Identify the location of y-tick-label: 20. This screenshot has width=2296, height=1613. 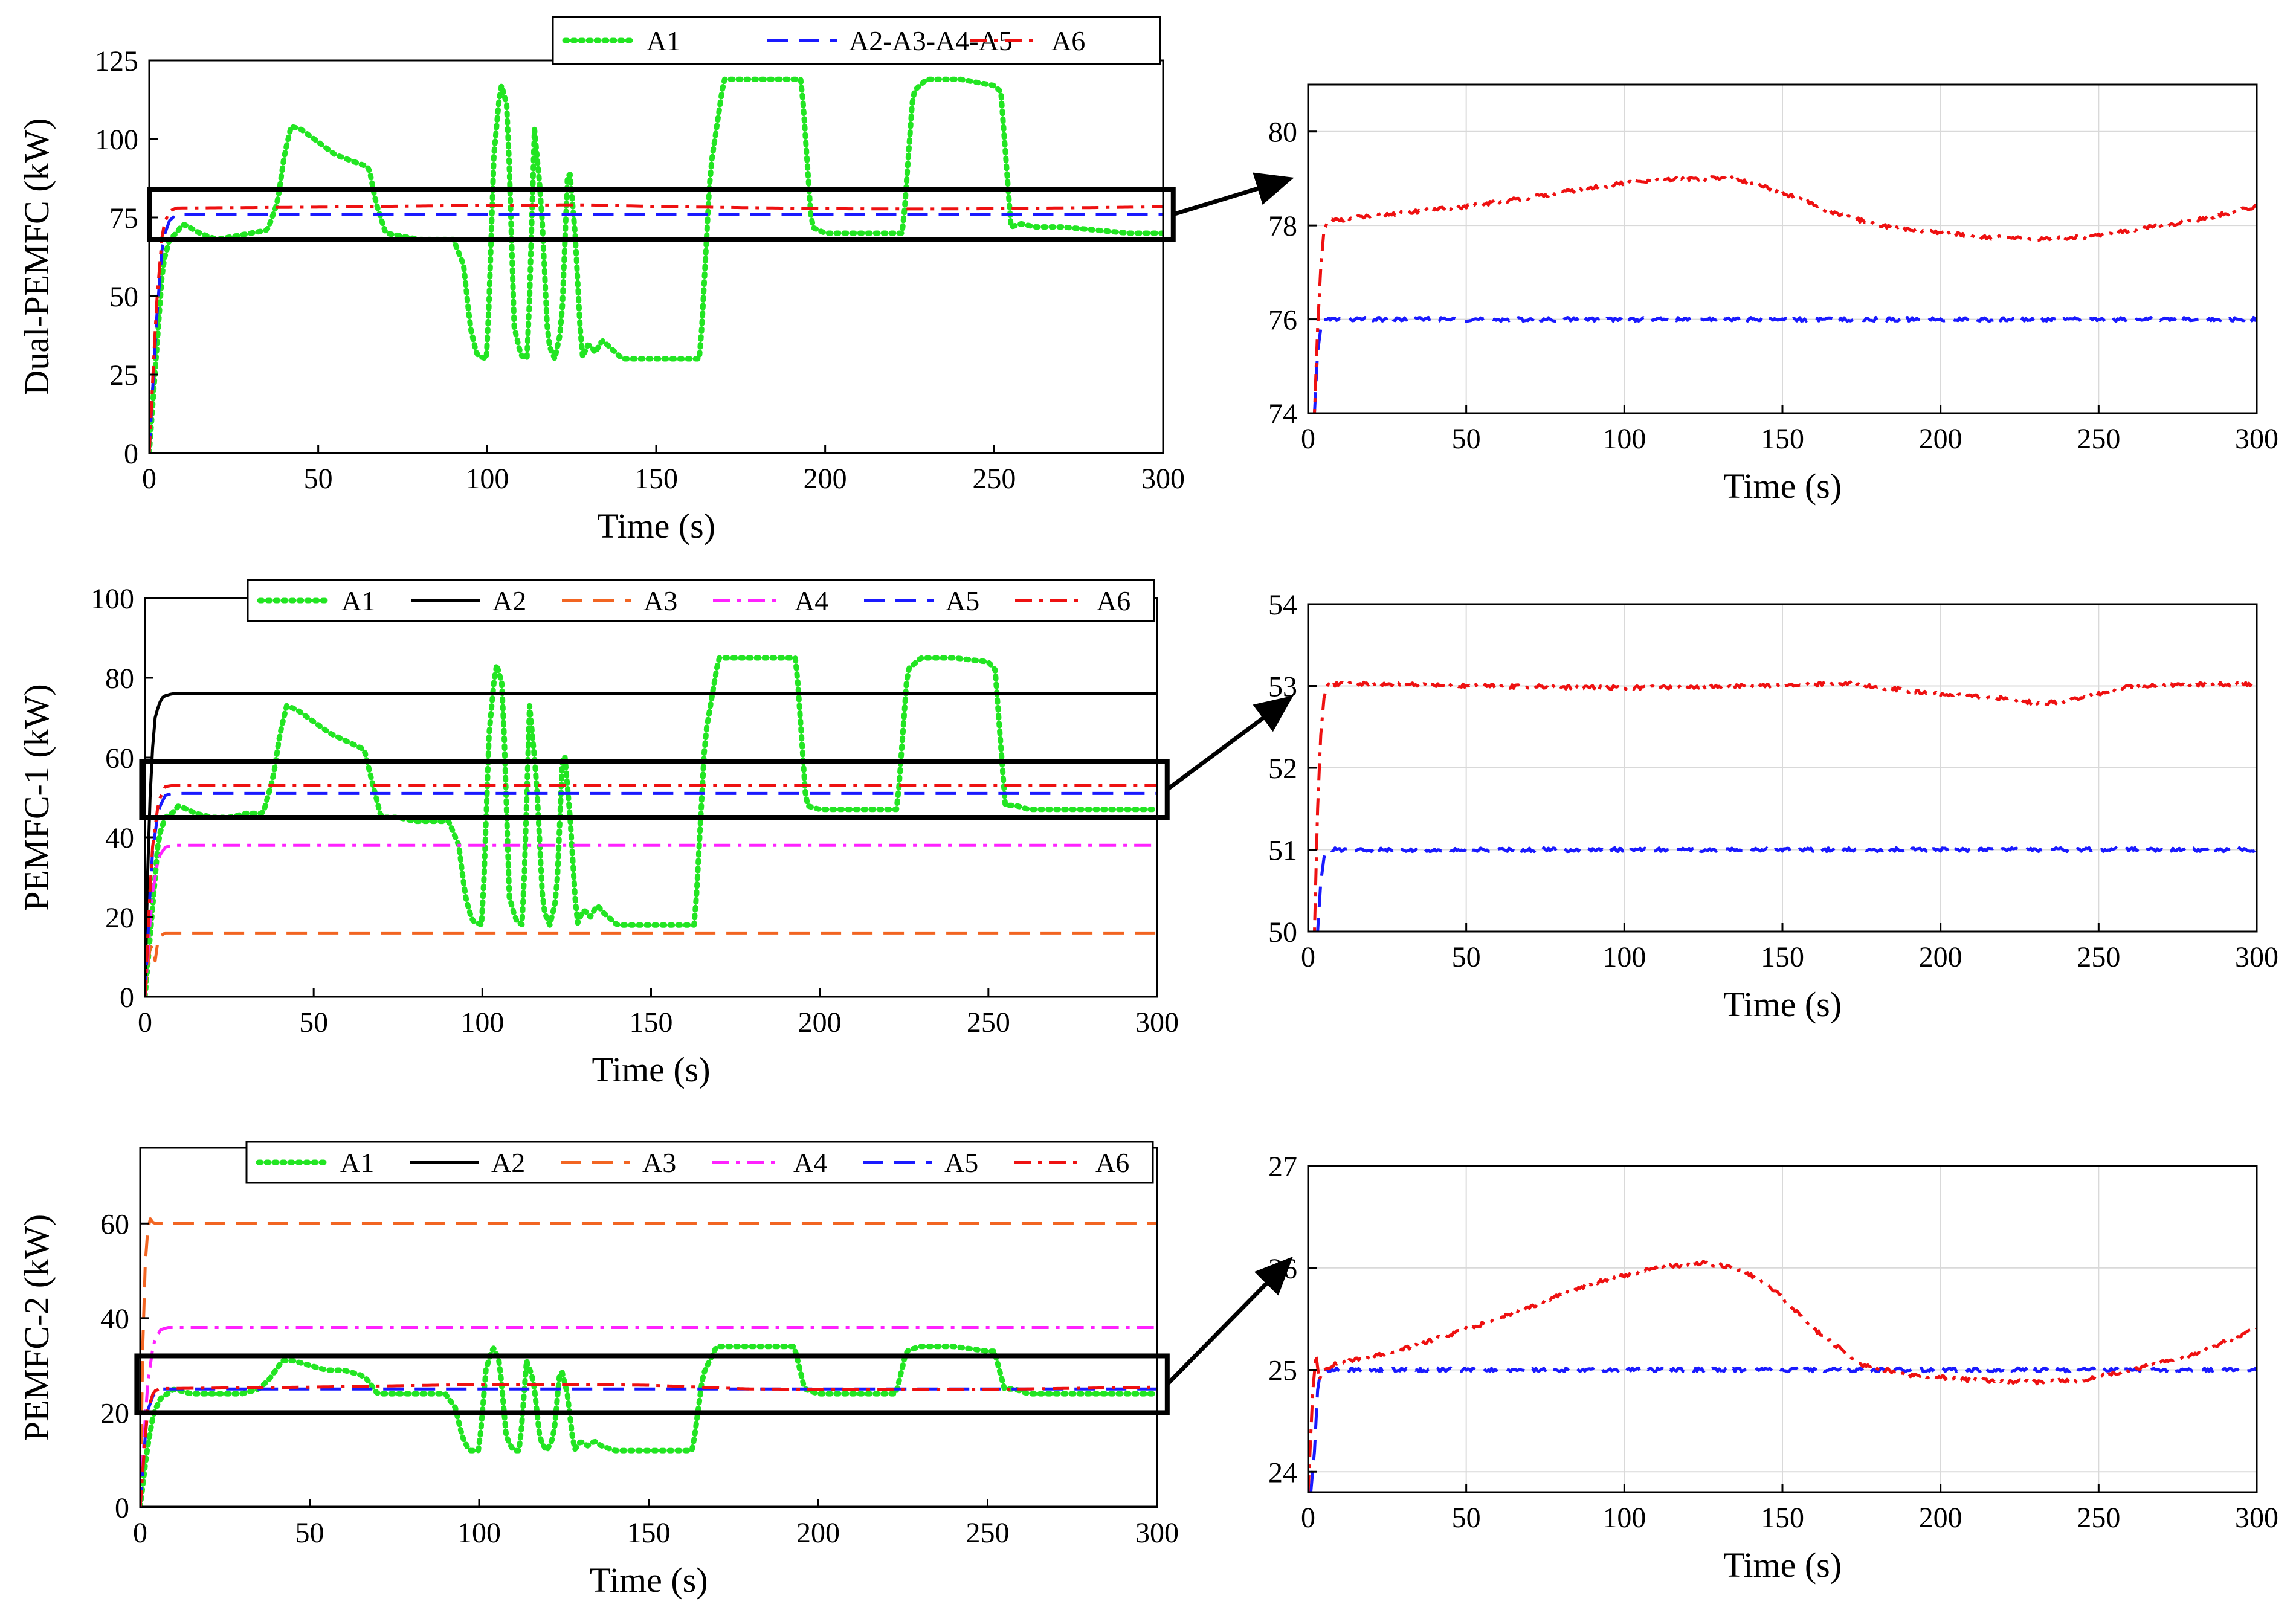
(114, 1413).